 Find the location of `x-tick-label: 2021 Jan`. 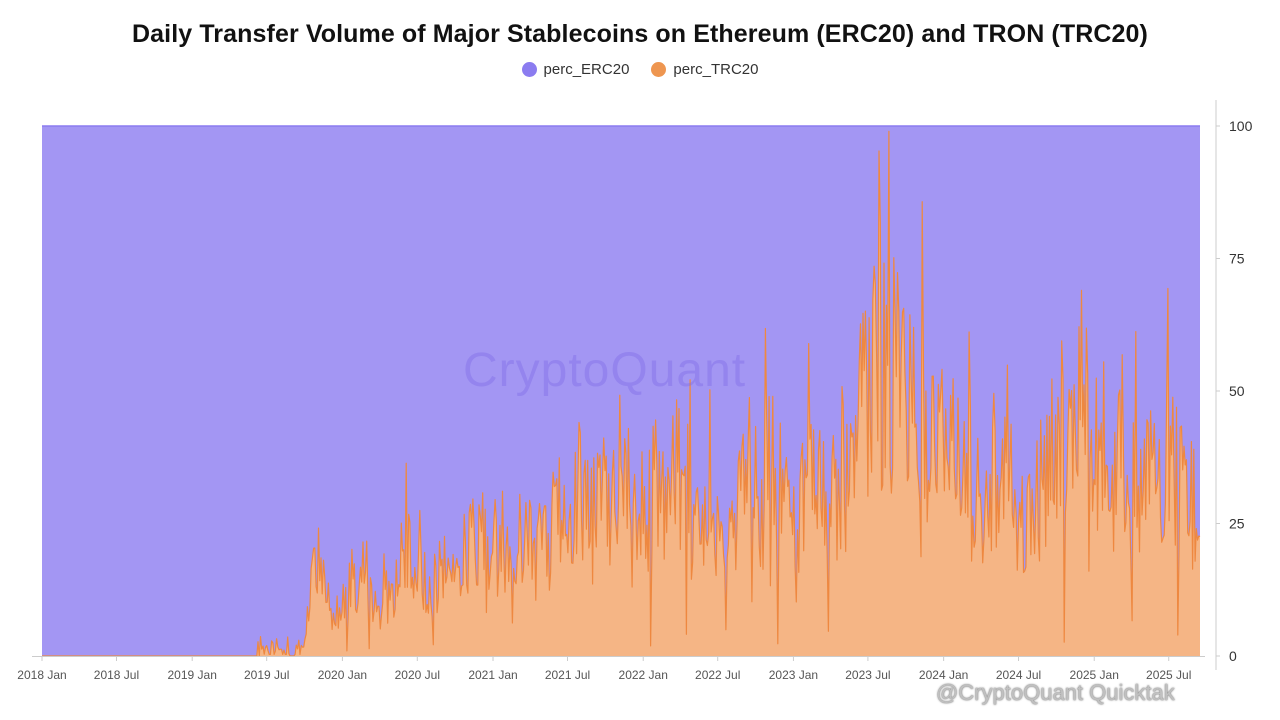

x-tick-label: 2021 Jan is located at coordinates (492, 675).